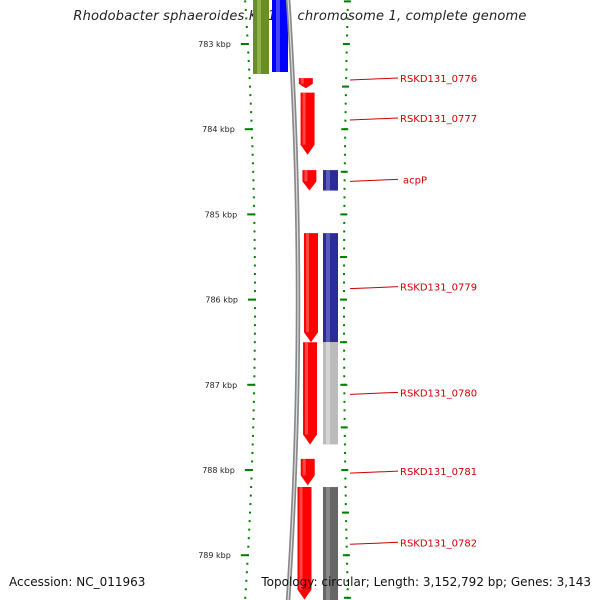 The image size is (600, 600). What do you see at coordinates (438, 543) in the screenshot?
I see `gene-label: RSKD131_0782` at bounding box center [438, 543].